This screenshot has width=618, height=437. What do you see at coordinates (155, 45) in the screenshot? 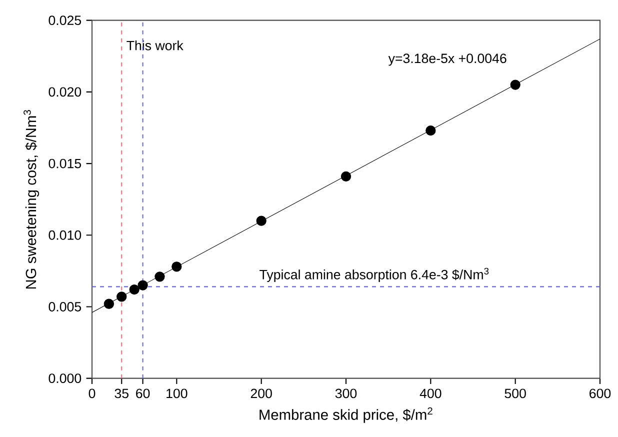
I see `ref-line-label: This work` at bounding box center [155, 45].